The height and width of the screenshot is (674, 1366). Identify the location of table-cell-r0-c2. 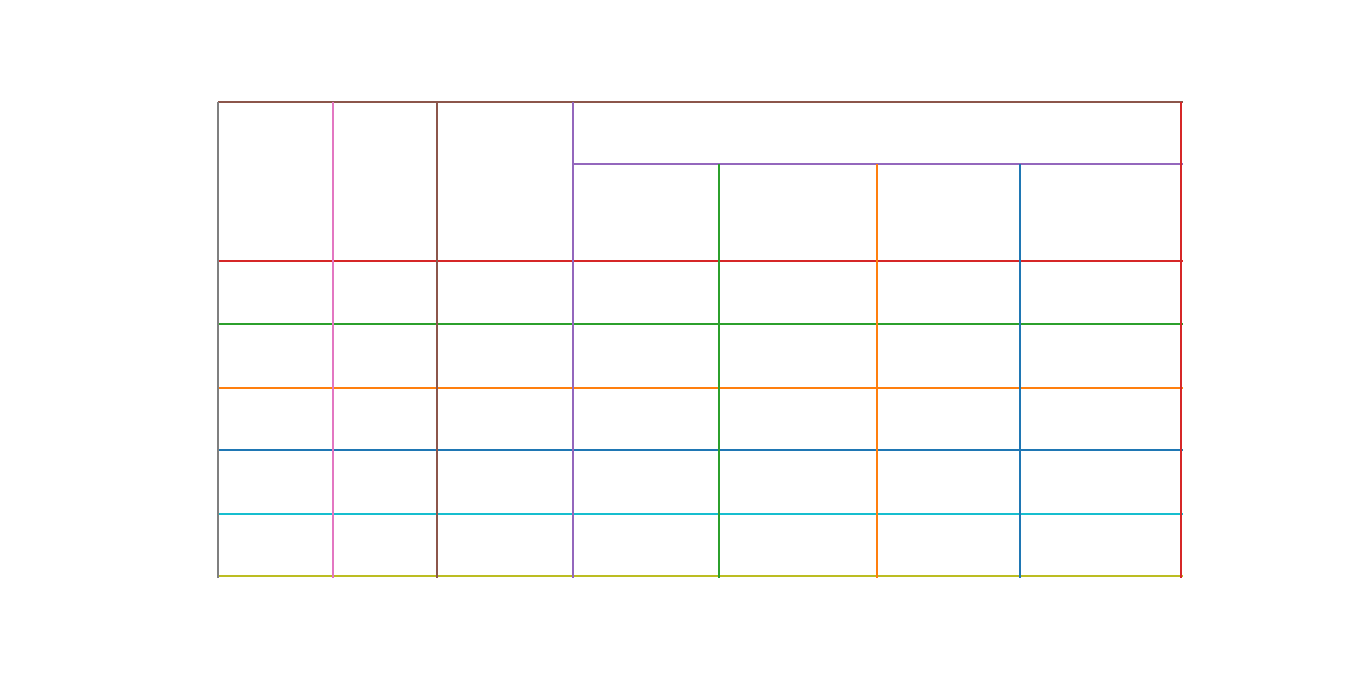
(505, 292).